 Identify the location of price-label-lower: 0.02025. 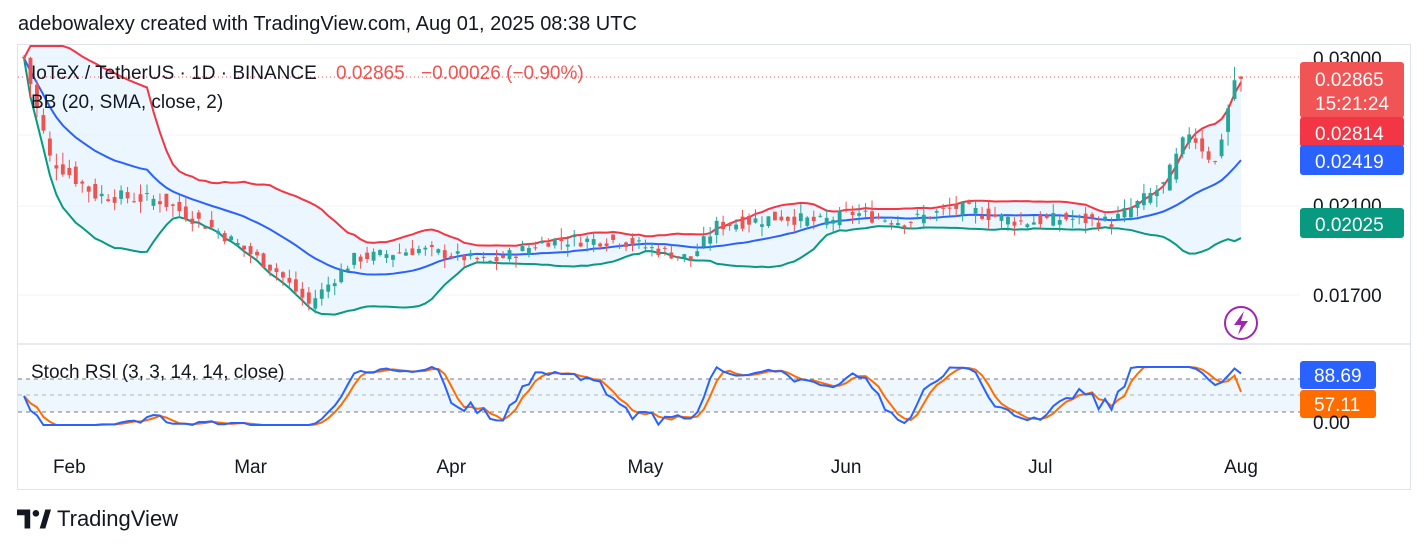
(1352, 223).